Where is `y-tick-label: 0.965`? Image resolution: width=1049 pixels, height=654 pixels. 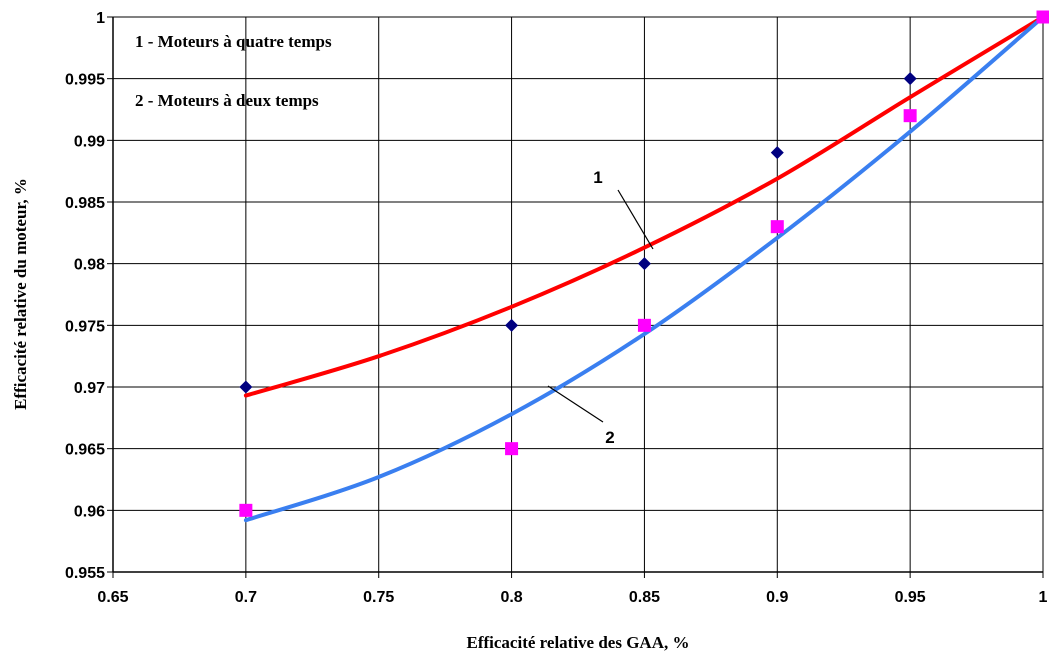
y-tick-label: 0.965 is located at coordinates (85, 450).